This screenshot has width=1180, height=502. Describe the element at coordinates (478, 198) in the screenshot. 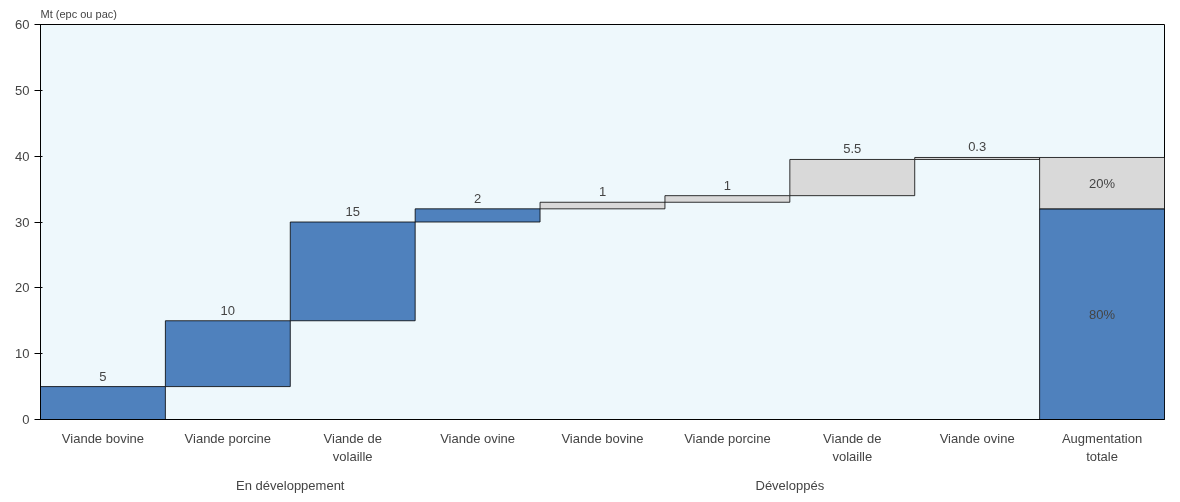

I see `data-label: 2` at that location.